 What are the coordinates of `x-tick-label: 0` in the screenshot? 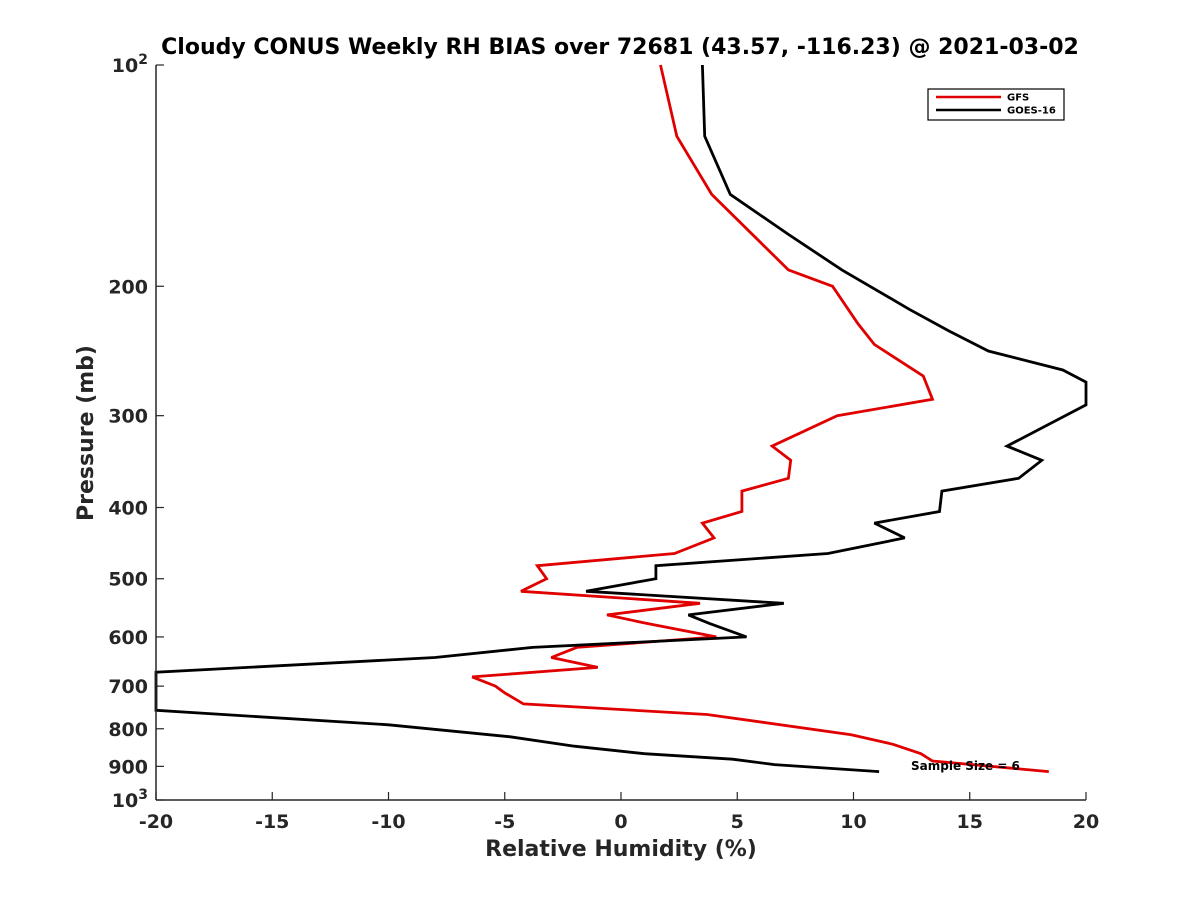 It's located at (620, 822).